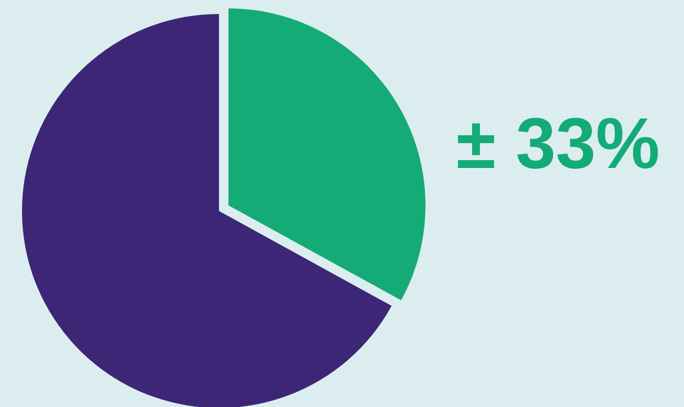 This screenshot has width=684, height=407. Describe the element at coordinates (558, 144) in the screenshot. I see `data-label: ± 33%` at that location.